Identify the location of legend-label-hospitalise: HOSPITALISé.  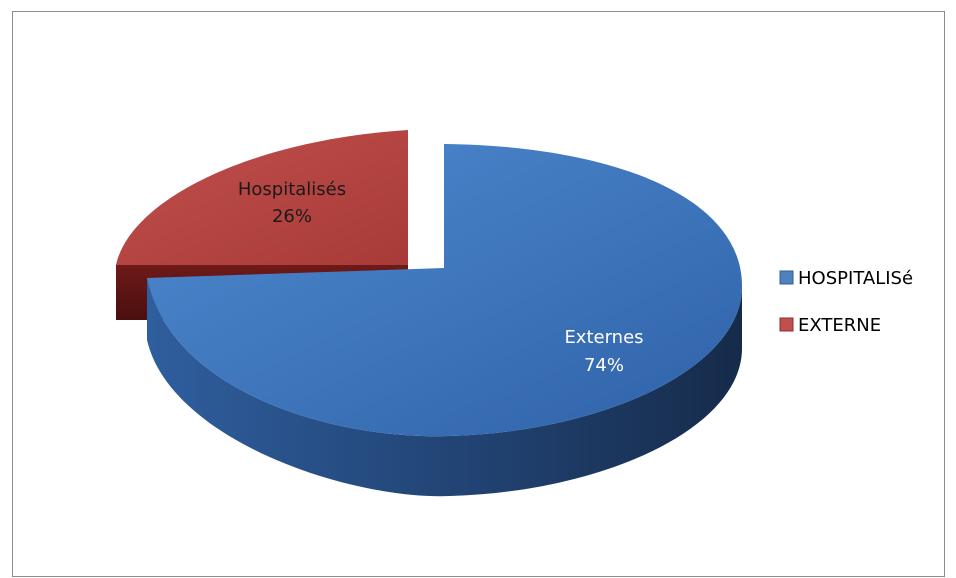
(855, 278).